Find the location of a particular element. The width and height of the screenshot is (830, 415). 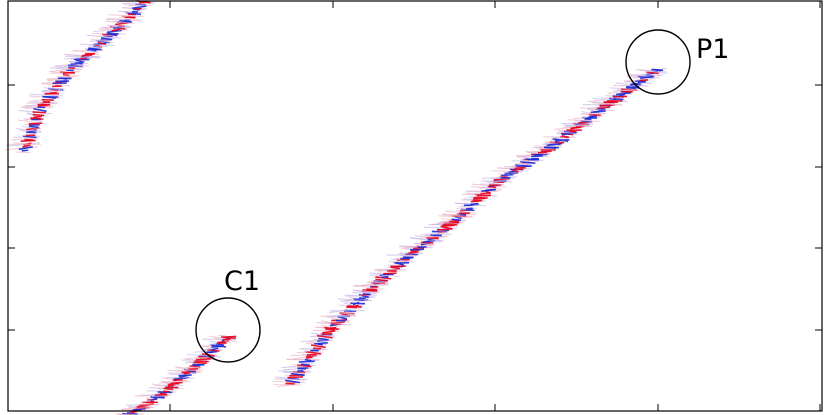

annotation-circle-c1 is located at coordinates (228, 330).